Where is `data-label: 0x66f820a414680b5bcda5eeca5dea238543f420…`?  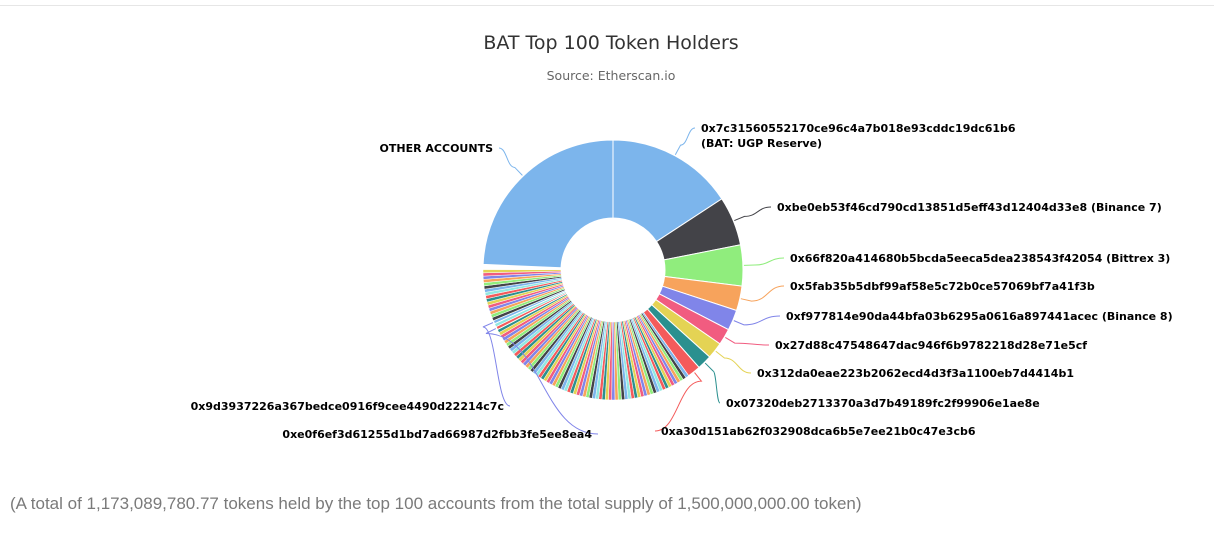 data-label: 0x66f820a414680b5bcda5eeca5dea238543f420… is located at coordinates (980, 258).